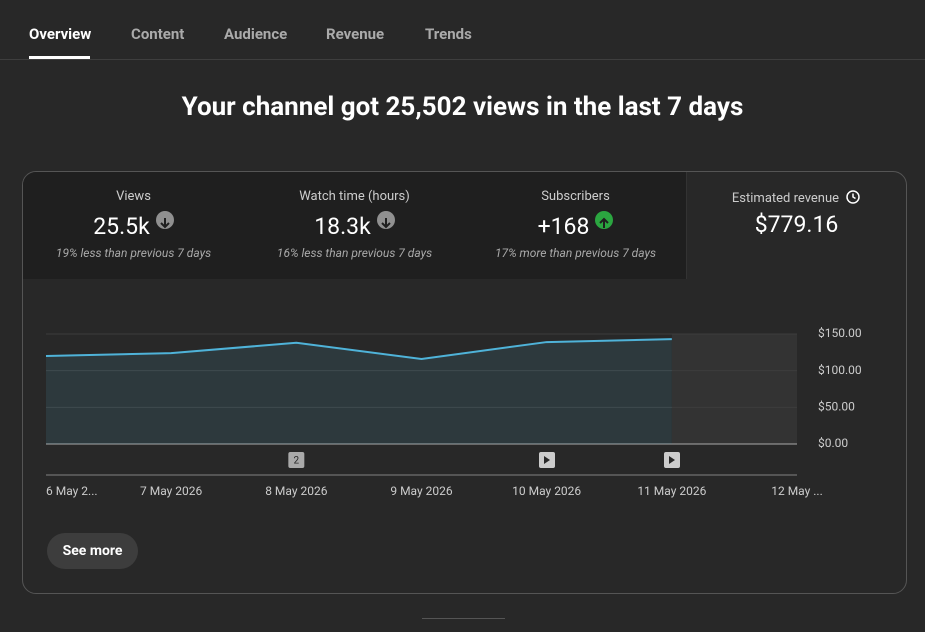 The image size is (925, 632). What do you see at coordinates (853, 197) in the screenshot?
I see `clock-icon` at bounding box center [853, 197].